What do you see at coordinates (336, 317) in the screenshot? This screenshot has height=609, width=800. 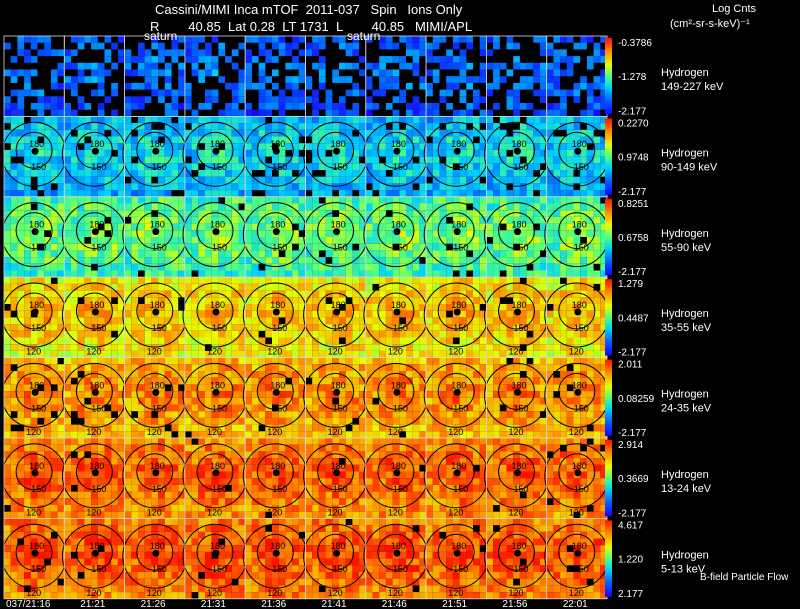 I see `panel-r3-c5: 180 150 120` at bounding box center [336, 317].